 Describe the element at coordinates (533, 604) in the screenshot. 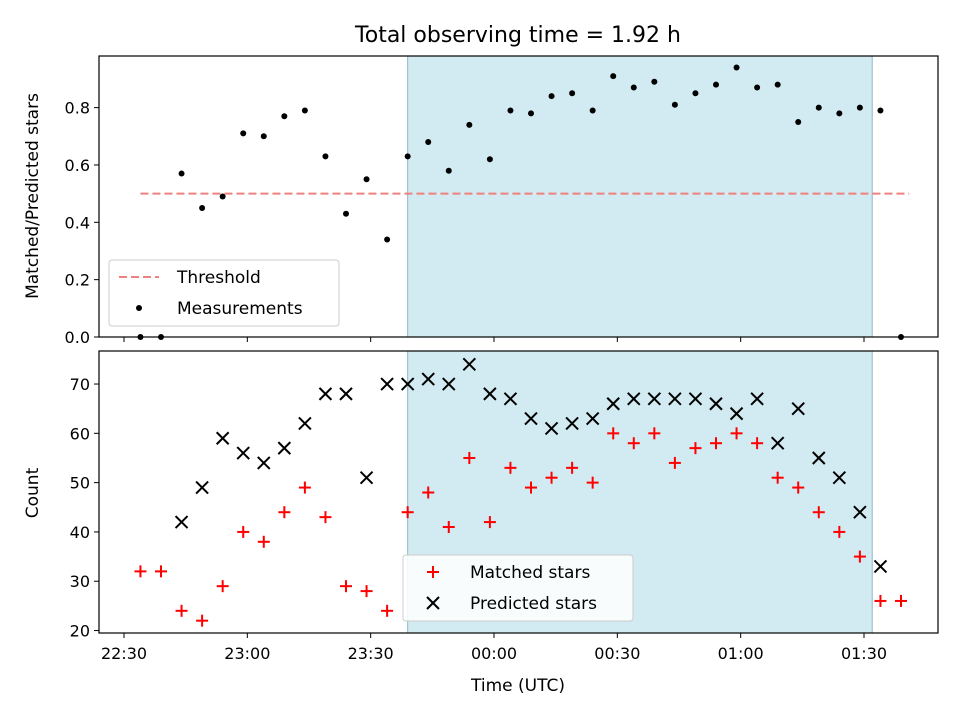

I see `legend-label: Predicted stars` at that location.